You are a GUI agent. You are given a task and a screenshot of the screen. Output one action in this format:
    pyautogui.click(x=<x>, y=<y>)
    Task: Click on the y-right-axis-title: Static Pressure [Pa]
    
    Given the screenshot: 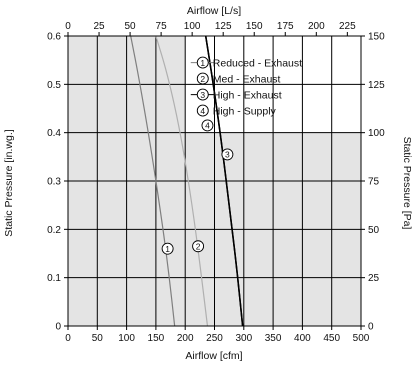 What is the action you would take?
    pyautogui.click(x=407, y=183)
    